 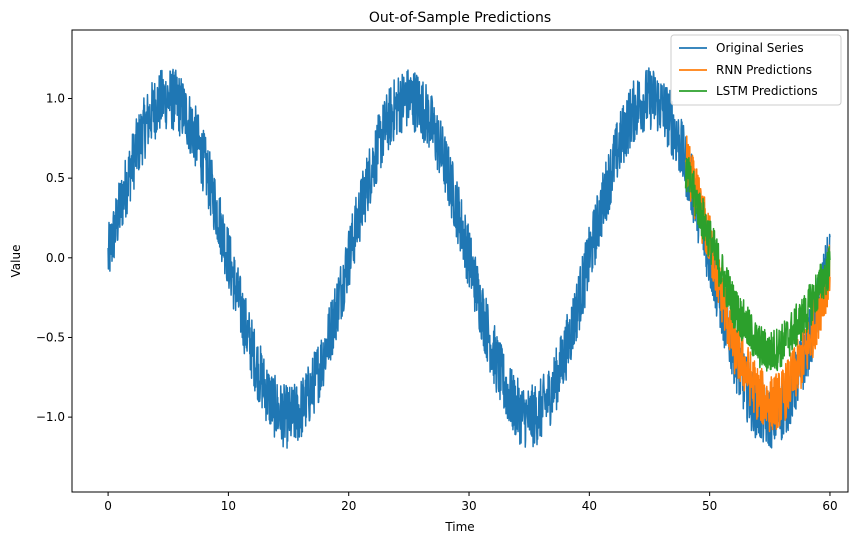 I want to click on y-tick-label: −0.5, so click(x=50, y=337).